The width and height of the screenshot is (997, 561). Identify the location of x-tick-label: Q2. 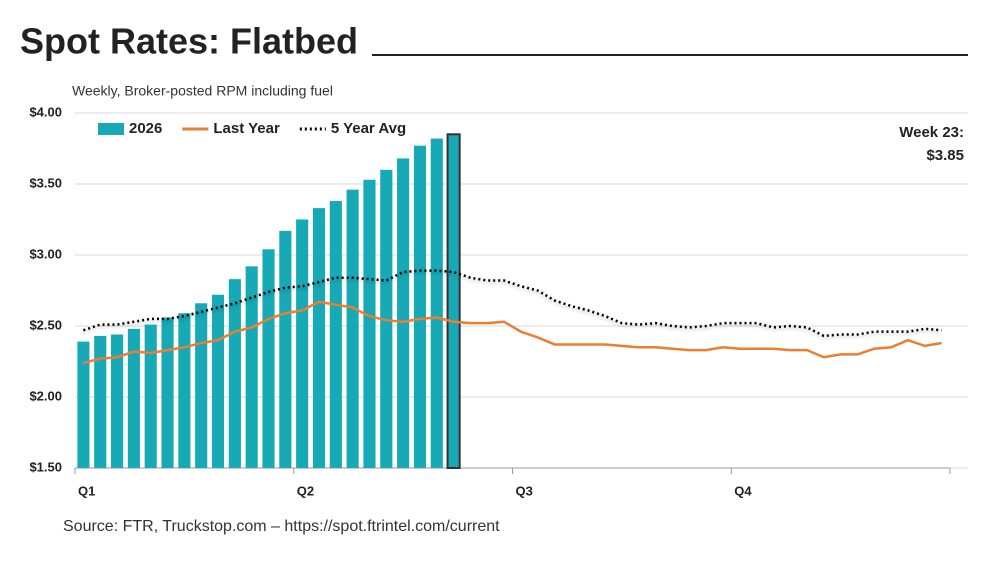
(305, 490).